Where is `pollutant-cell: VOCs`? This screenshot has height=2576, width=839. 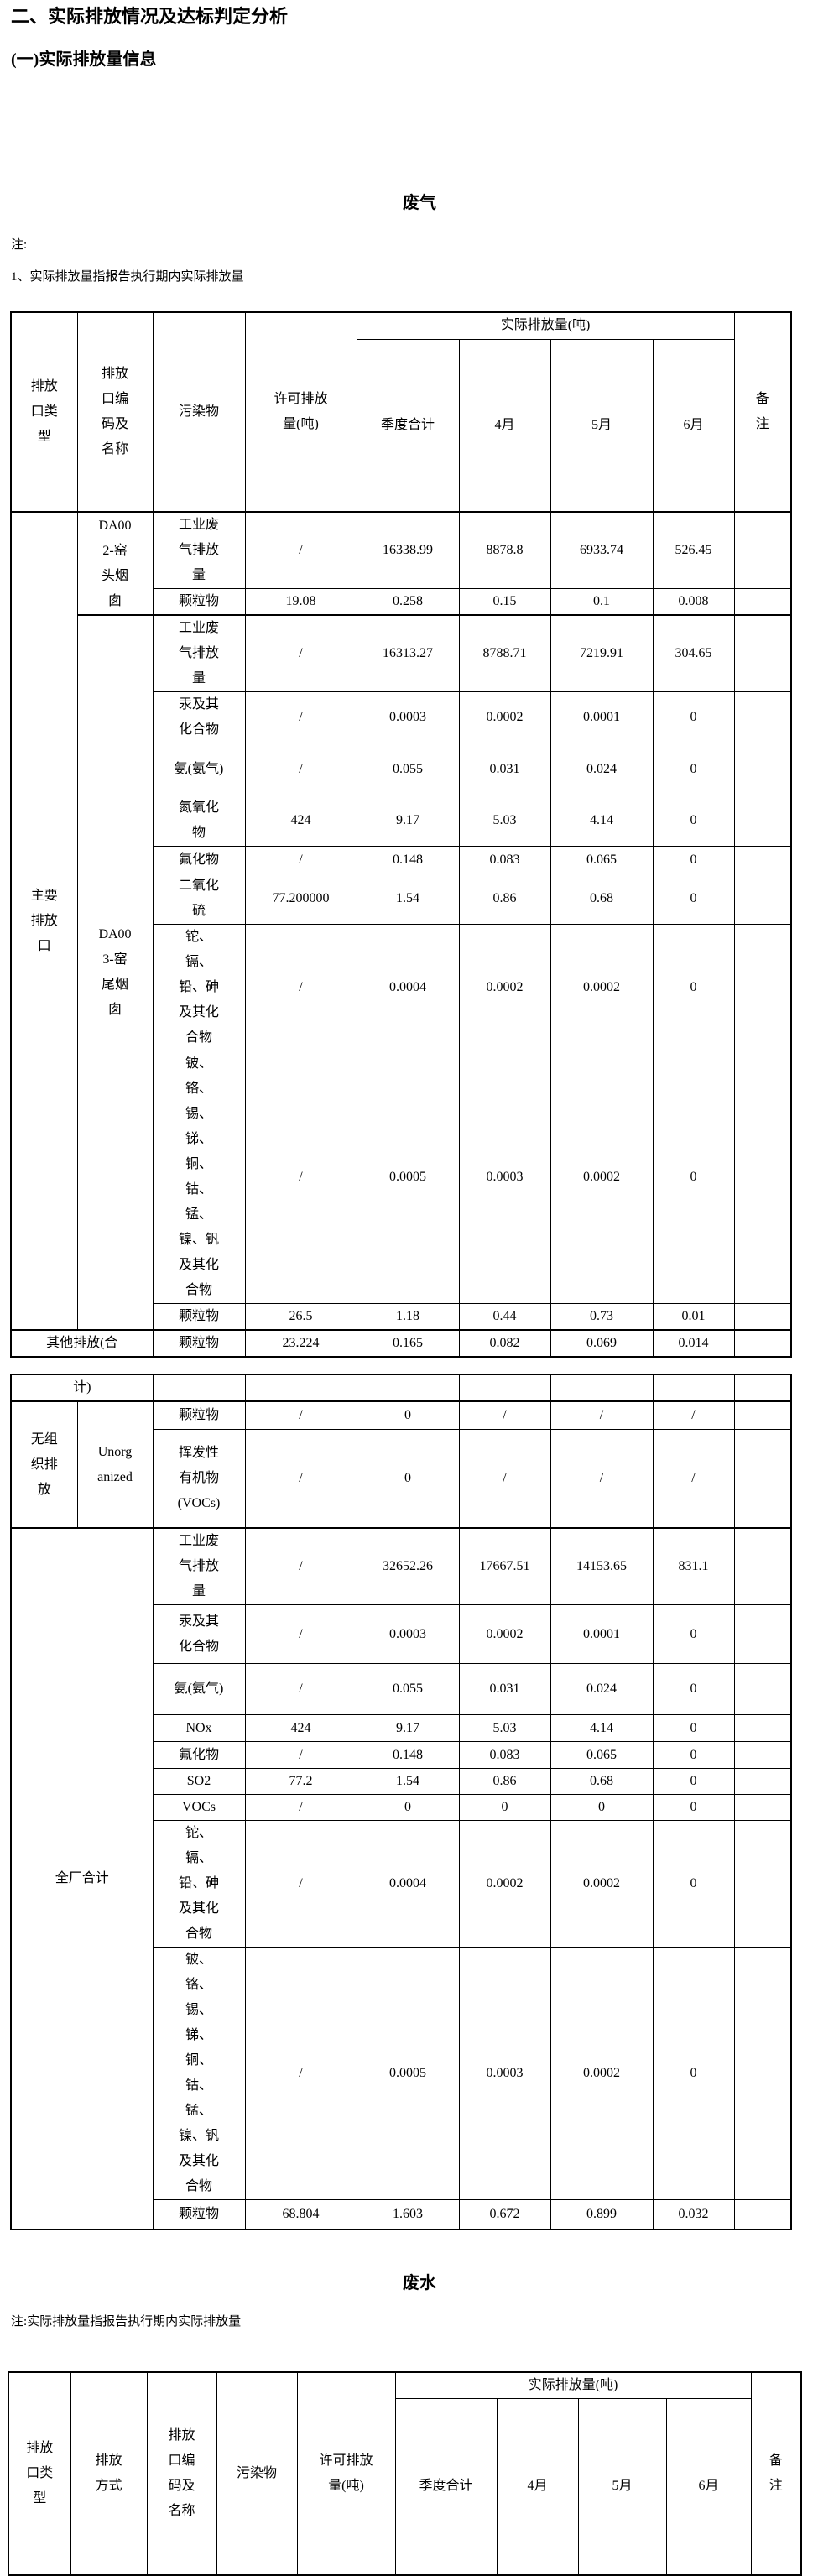 pollutant-cell: VOCs is located at coordinates (199, 1807).